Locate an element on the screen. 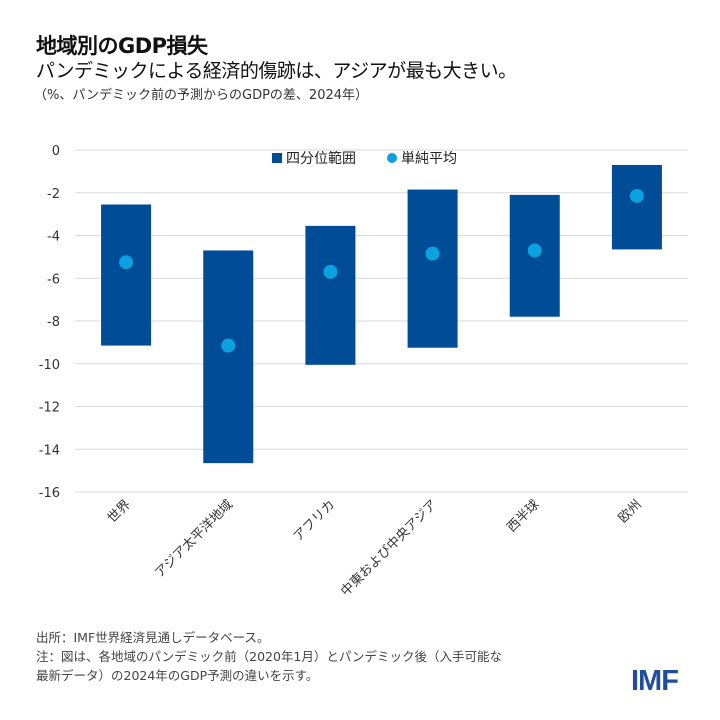 This screenshot has width=720, height=720. legend-mean-label: 単純平均 is located at coordinates (429, 159).